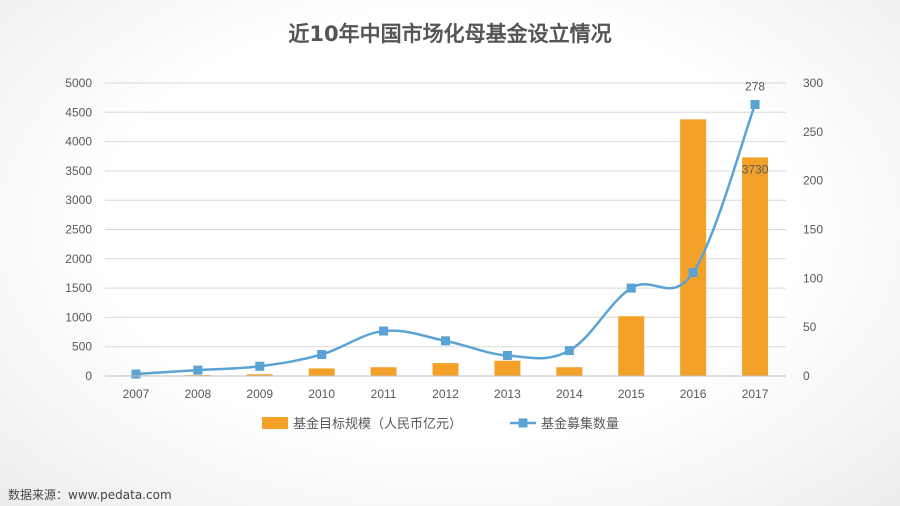 The image size is (900, 506). What do you see at coordinates (136, 394) in the screenshot?
I see `x-tick-label: 2007` at bounding box center [136, 394].